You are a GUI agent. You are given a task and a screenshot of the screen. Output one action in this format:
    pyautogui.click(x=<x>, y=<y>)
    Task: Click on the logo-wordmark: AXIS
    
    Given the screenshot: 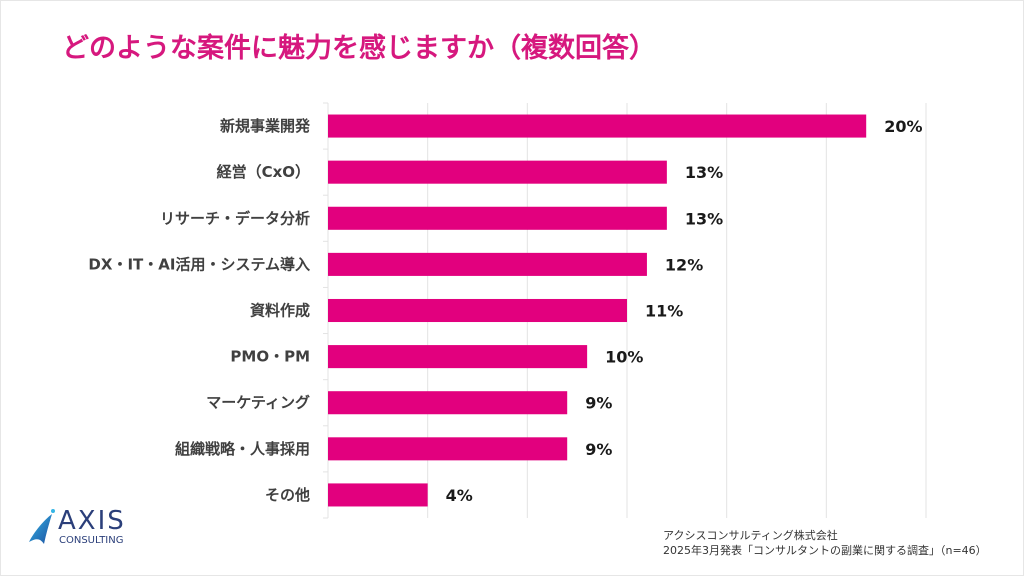 What is the action you would take?
    pyautogui.click(x=92, y=521)
    